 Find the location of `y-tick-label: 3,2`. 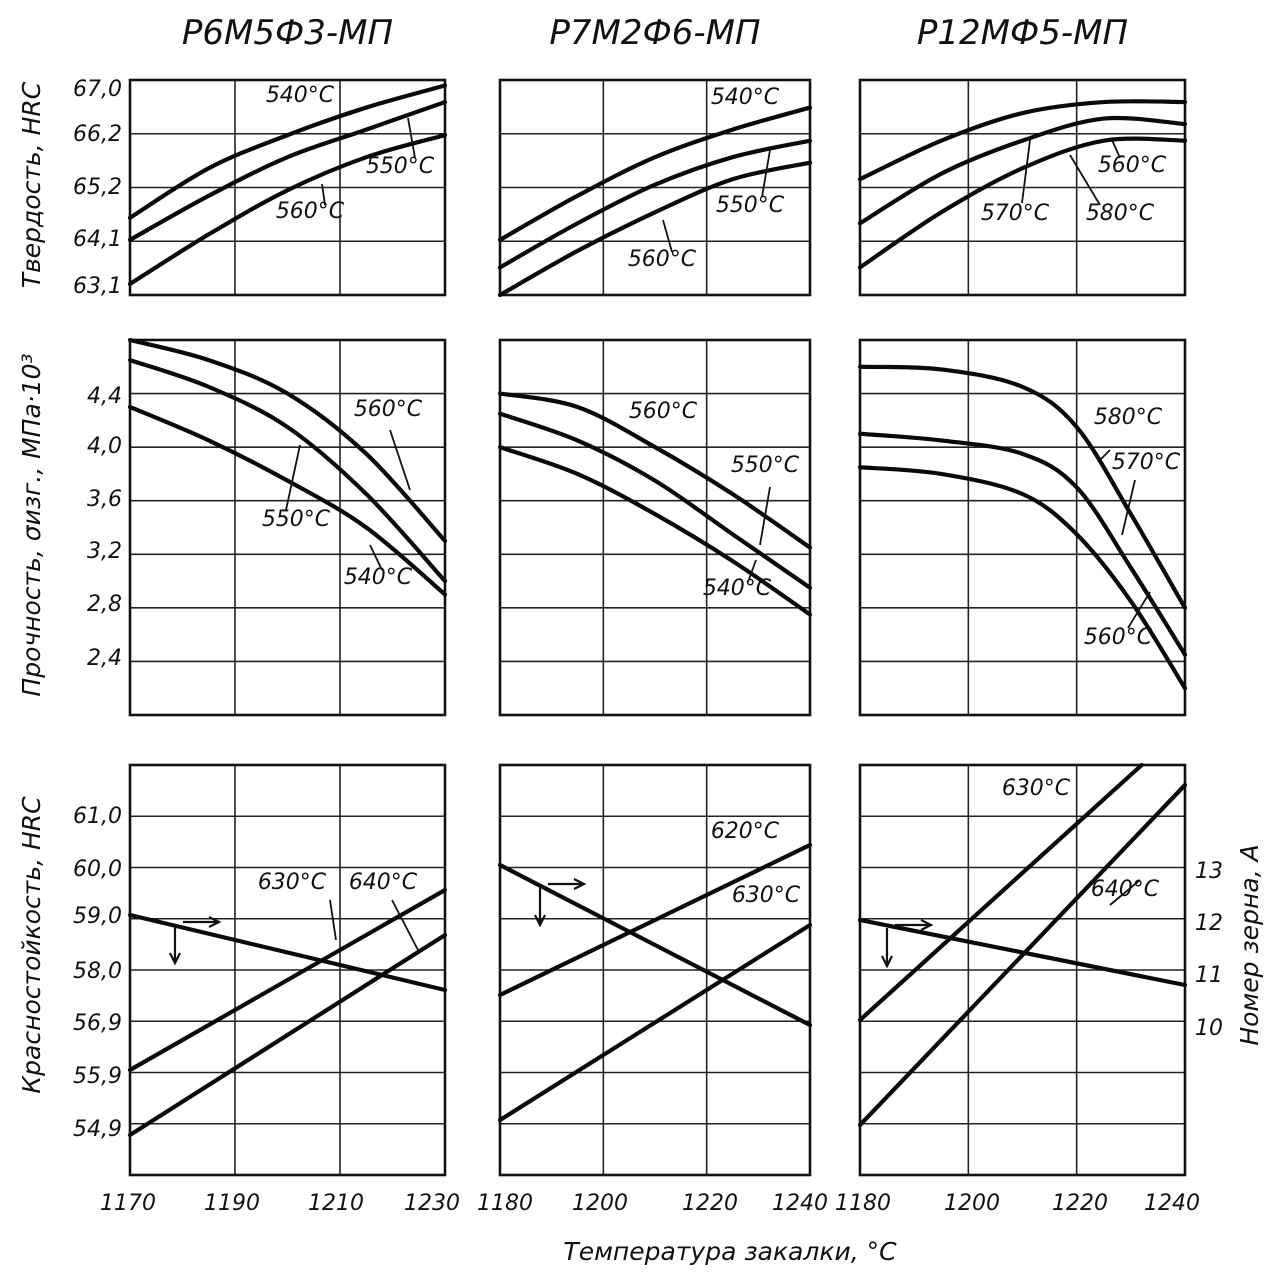

y-tick-label: 3,2 is located at coordinates (104, 551).